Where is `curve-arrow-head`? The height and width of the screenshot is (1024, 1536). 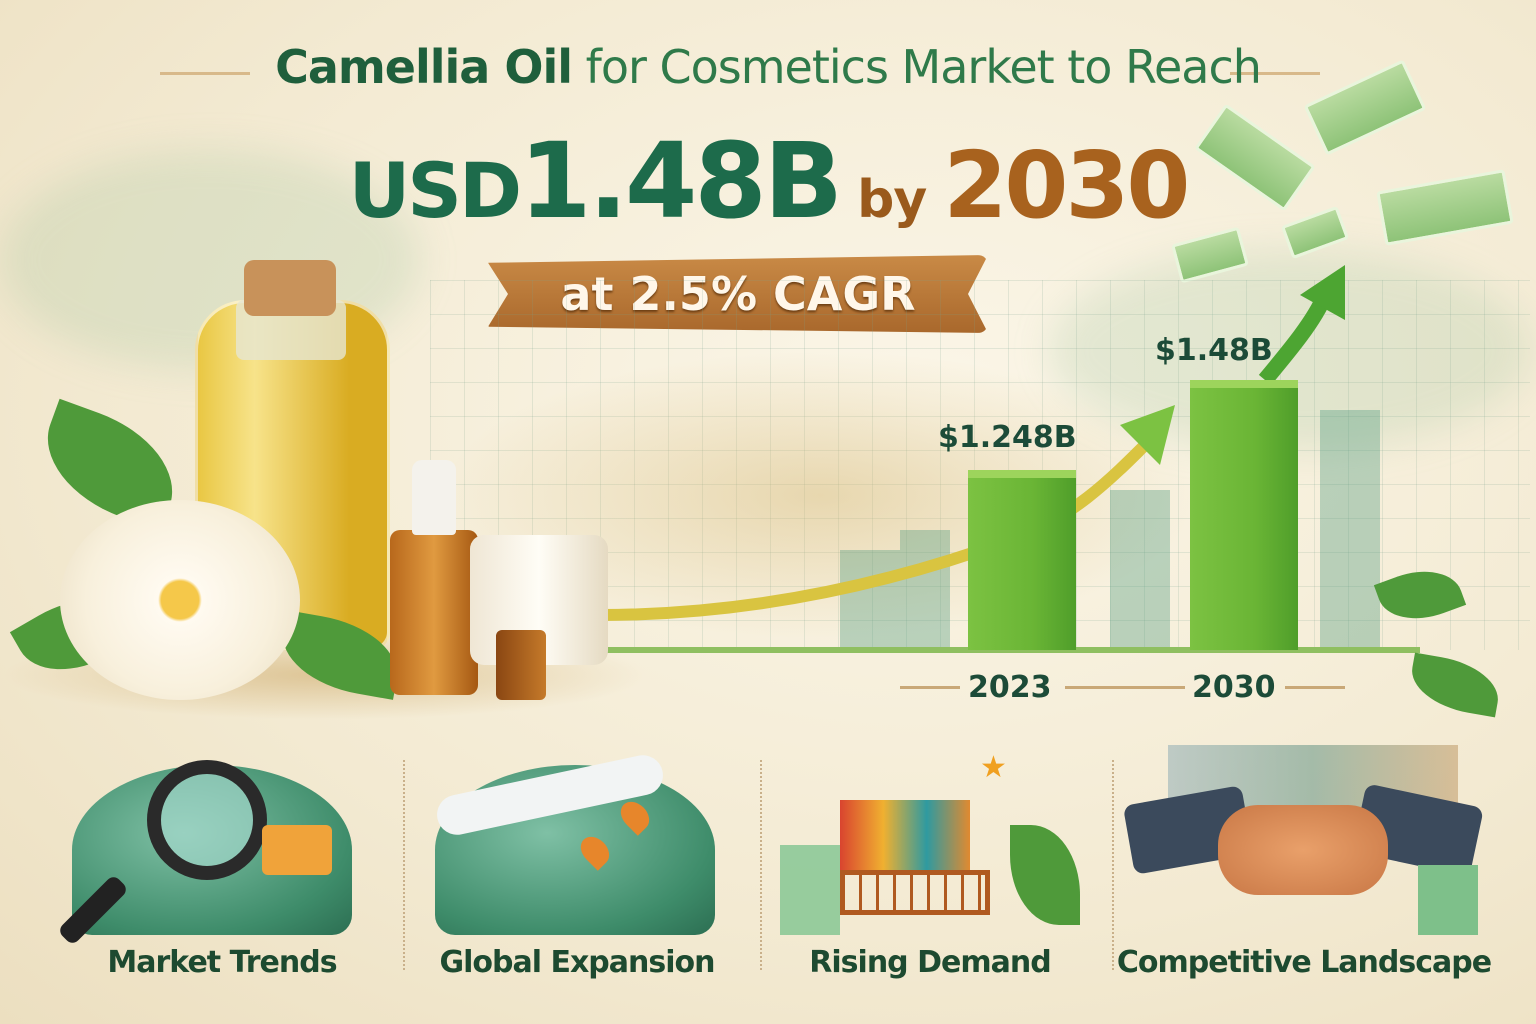 curve-arrow-head is located at coordinates (1147, 435).